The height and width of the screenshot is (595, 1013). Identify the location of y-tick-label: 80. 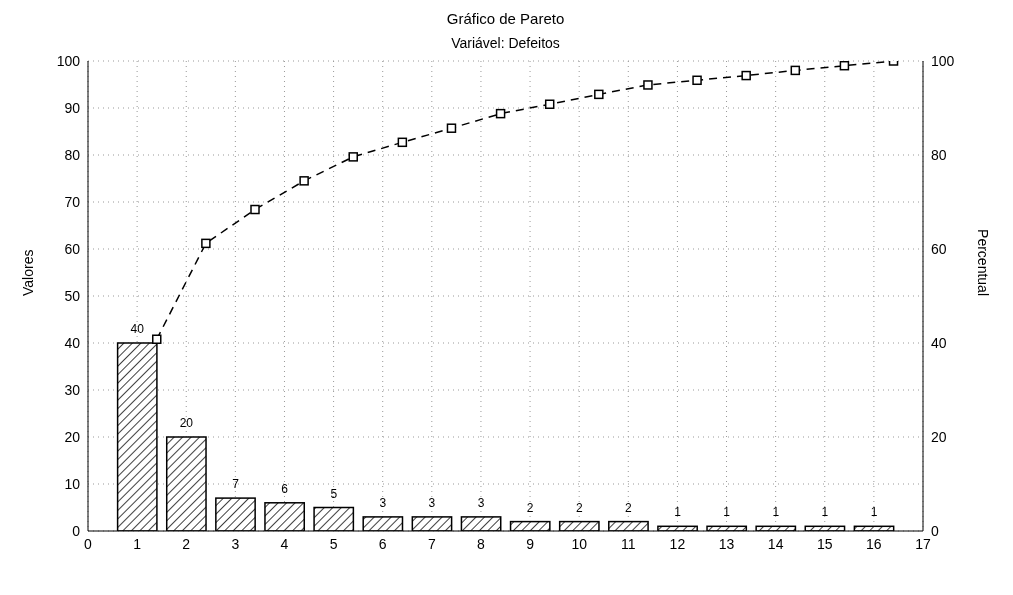
(72, 154).